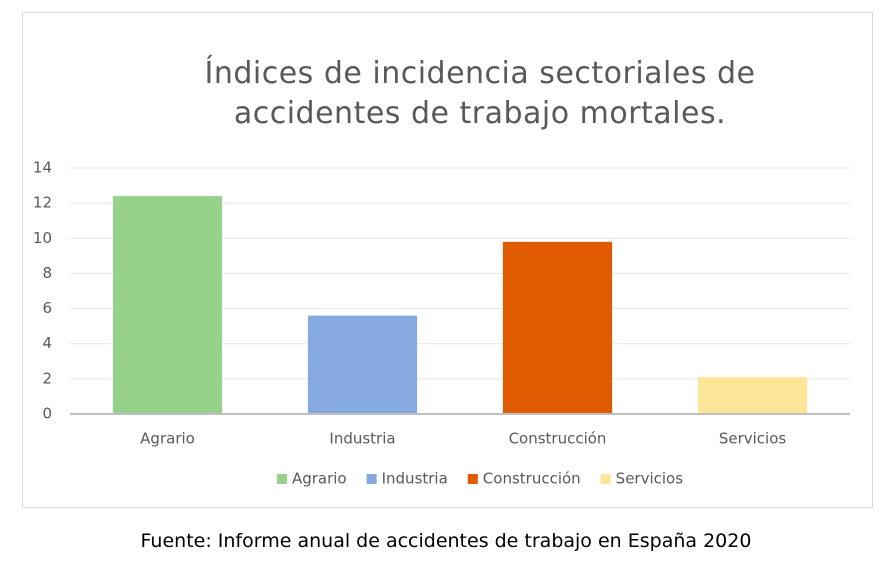  Describe the element at coordinates (47, 378) in the screenshot. I see `y-tick-label: 2` at that location.